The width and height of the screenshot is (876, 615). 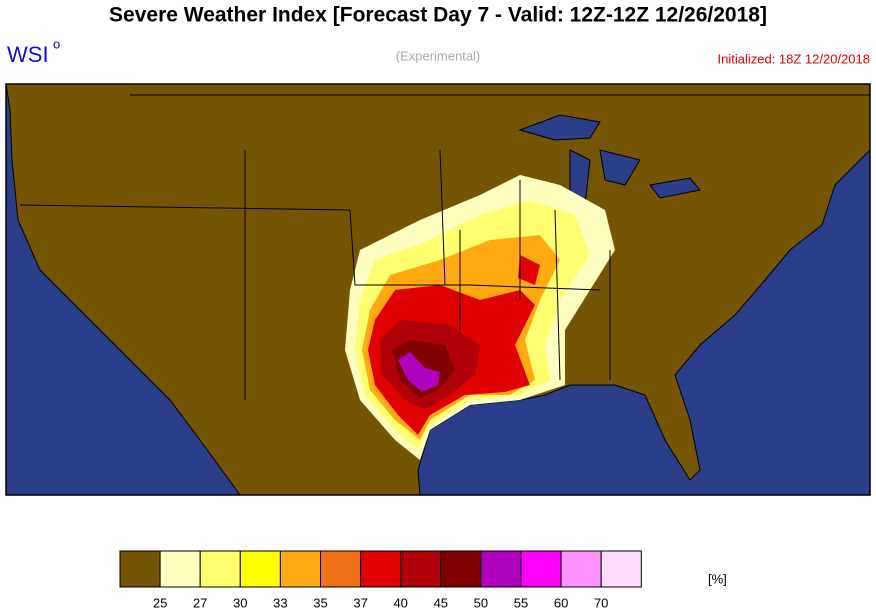 I want to click on subtitle: (Experimental), so click(x=438, y=55).